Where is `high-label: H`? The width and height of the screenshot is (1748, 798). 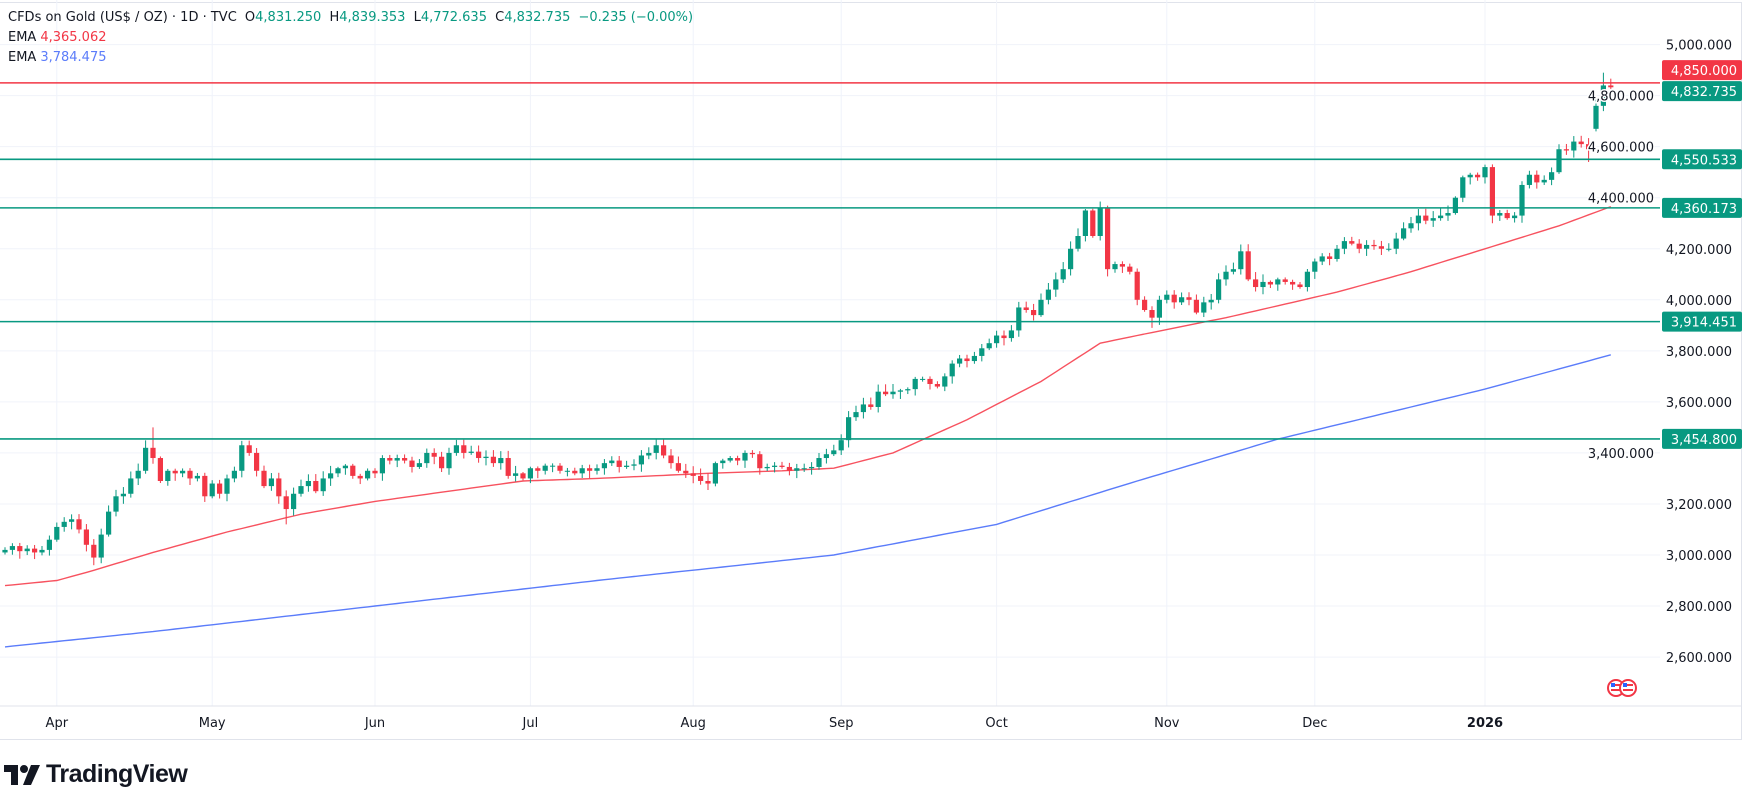 high-label: H is located at coordinates (334, 17).